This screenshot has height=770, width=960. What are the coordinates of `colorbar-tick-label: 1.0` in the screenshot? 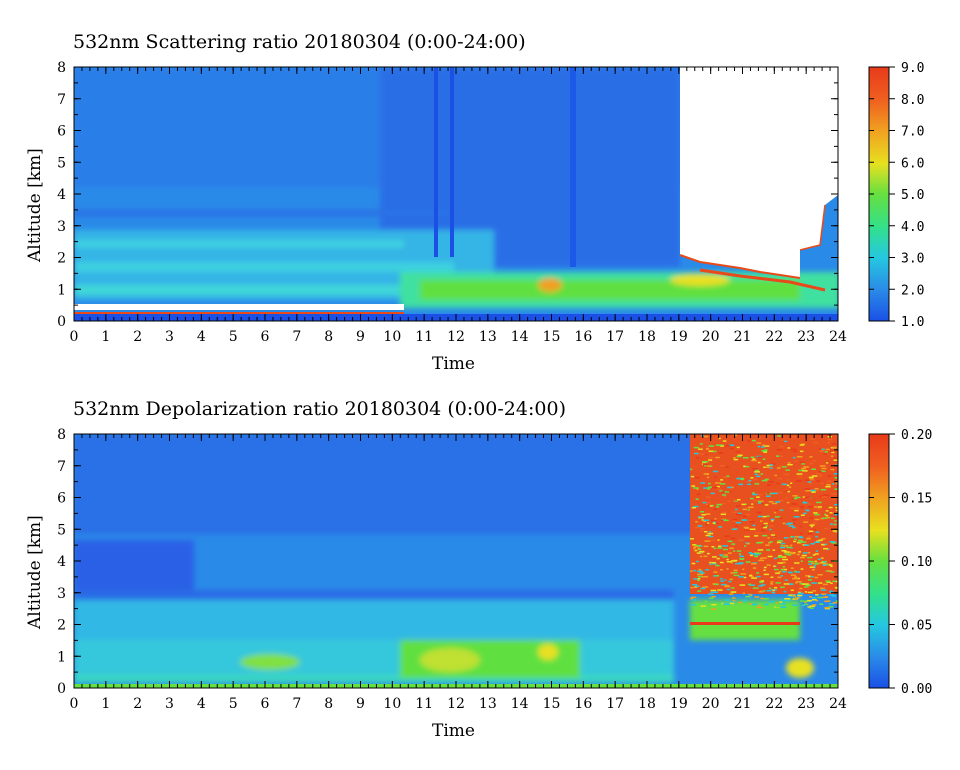 It's located at (912, 322).